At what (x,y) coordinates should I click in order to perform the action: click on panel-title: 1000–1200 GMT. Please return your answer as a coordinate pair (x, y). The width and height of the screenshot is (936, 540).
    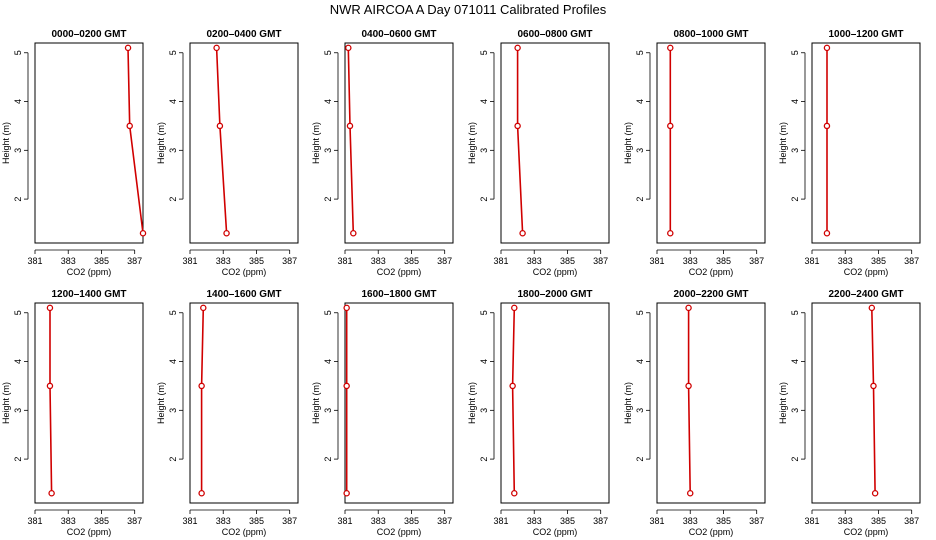
    Looking at the image, I should click on (865, 34).